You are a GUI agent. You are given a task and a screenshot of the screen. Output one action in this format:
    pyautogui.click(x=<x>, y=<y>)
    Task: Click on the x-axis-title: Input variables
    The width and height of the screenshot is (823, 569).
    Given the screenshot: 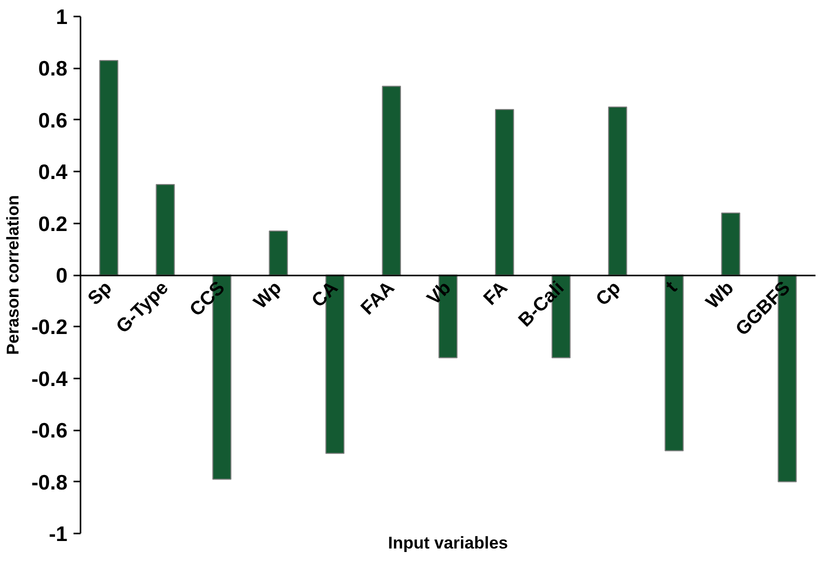 What is the action you would take?
    pyautogui.click(x=448, y=543)
    